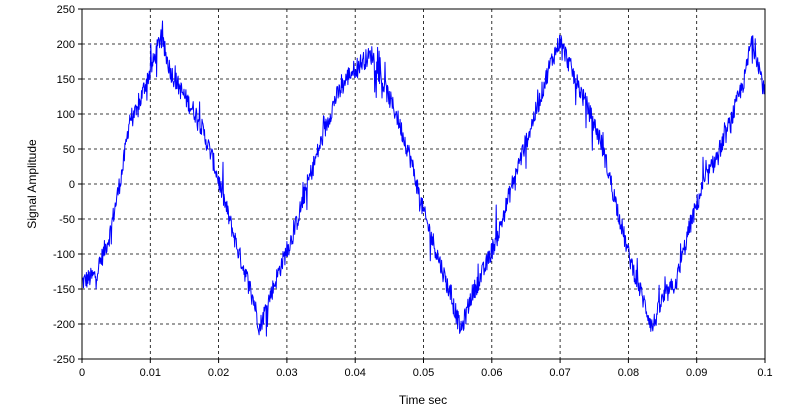 Image resolution: width=787 pixels, height=409 pixels. I want to click on y-axis-ticks: 250 200 150 100 50 0 -50 -100 -150 -200 -250, so click(67, 185).